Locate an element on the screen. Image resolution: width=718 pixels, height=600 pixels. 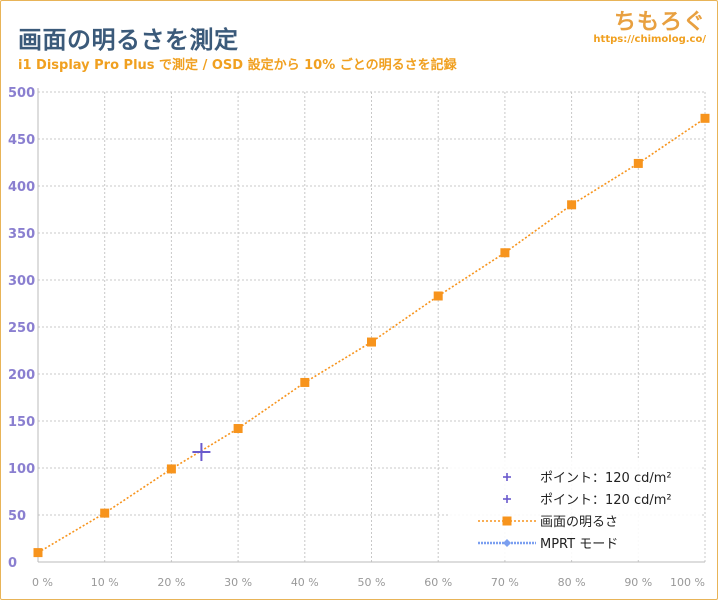
x-tick-label: 50 % is located at coordinates (372, 582).